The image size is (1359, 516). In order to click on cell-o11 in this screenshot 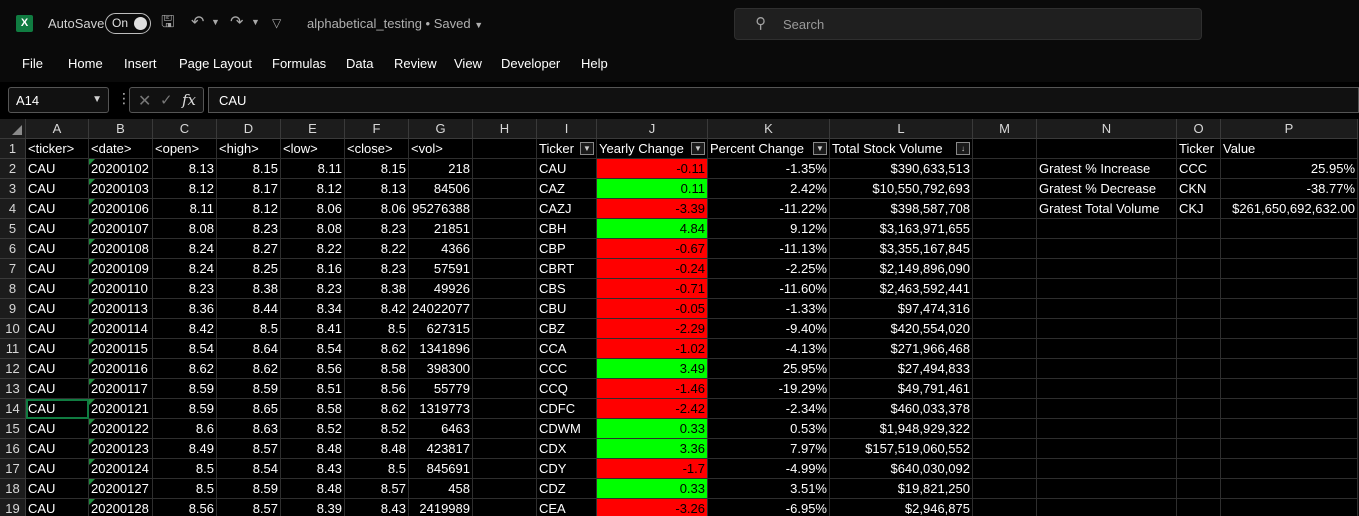, I will do `click(1199, 349)`.